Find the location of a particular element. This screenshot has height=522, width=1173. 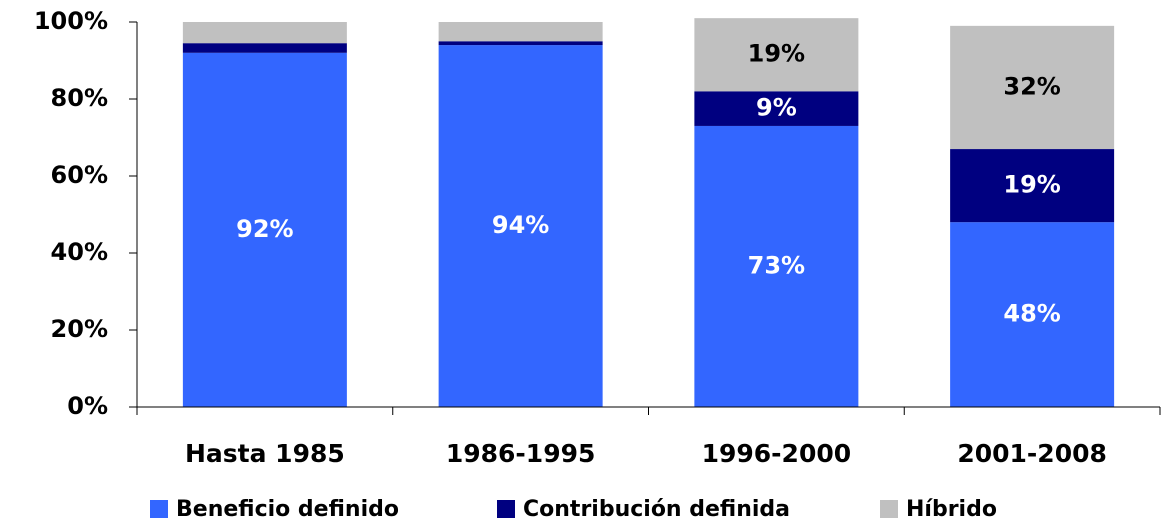

data-label: 32% is located at coordinates (1031, 86).